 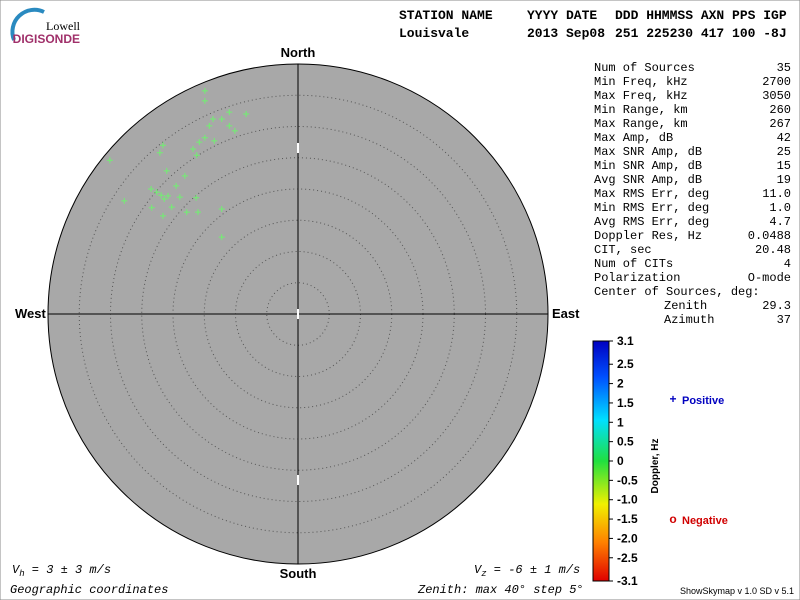 What do you see at coordinates (566, 313) in the screenshot?
I see `direction-label: East` at bounding box center [566, 313].